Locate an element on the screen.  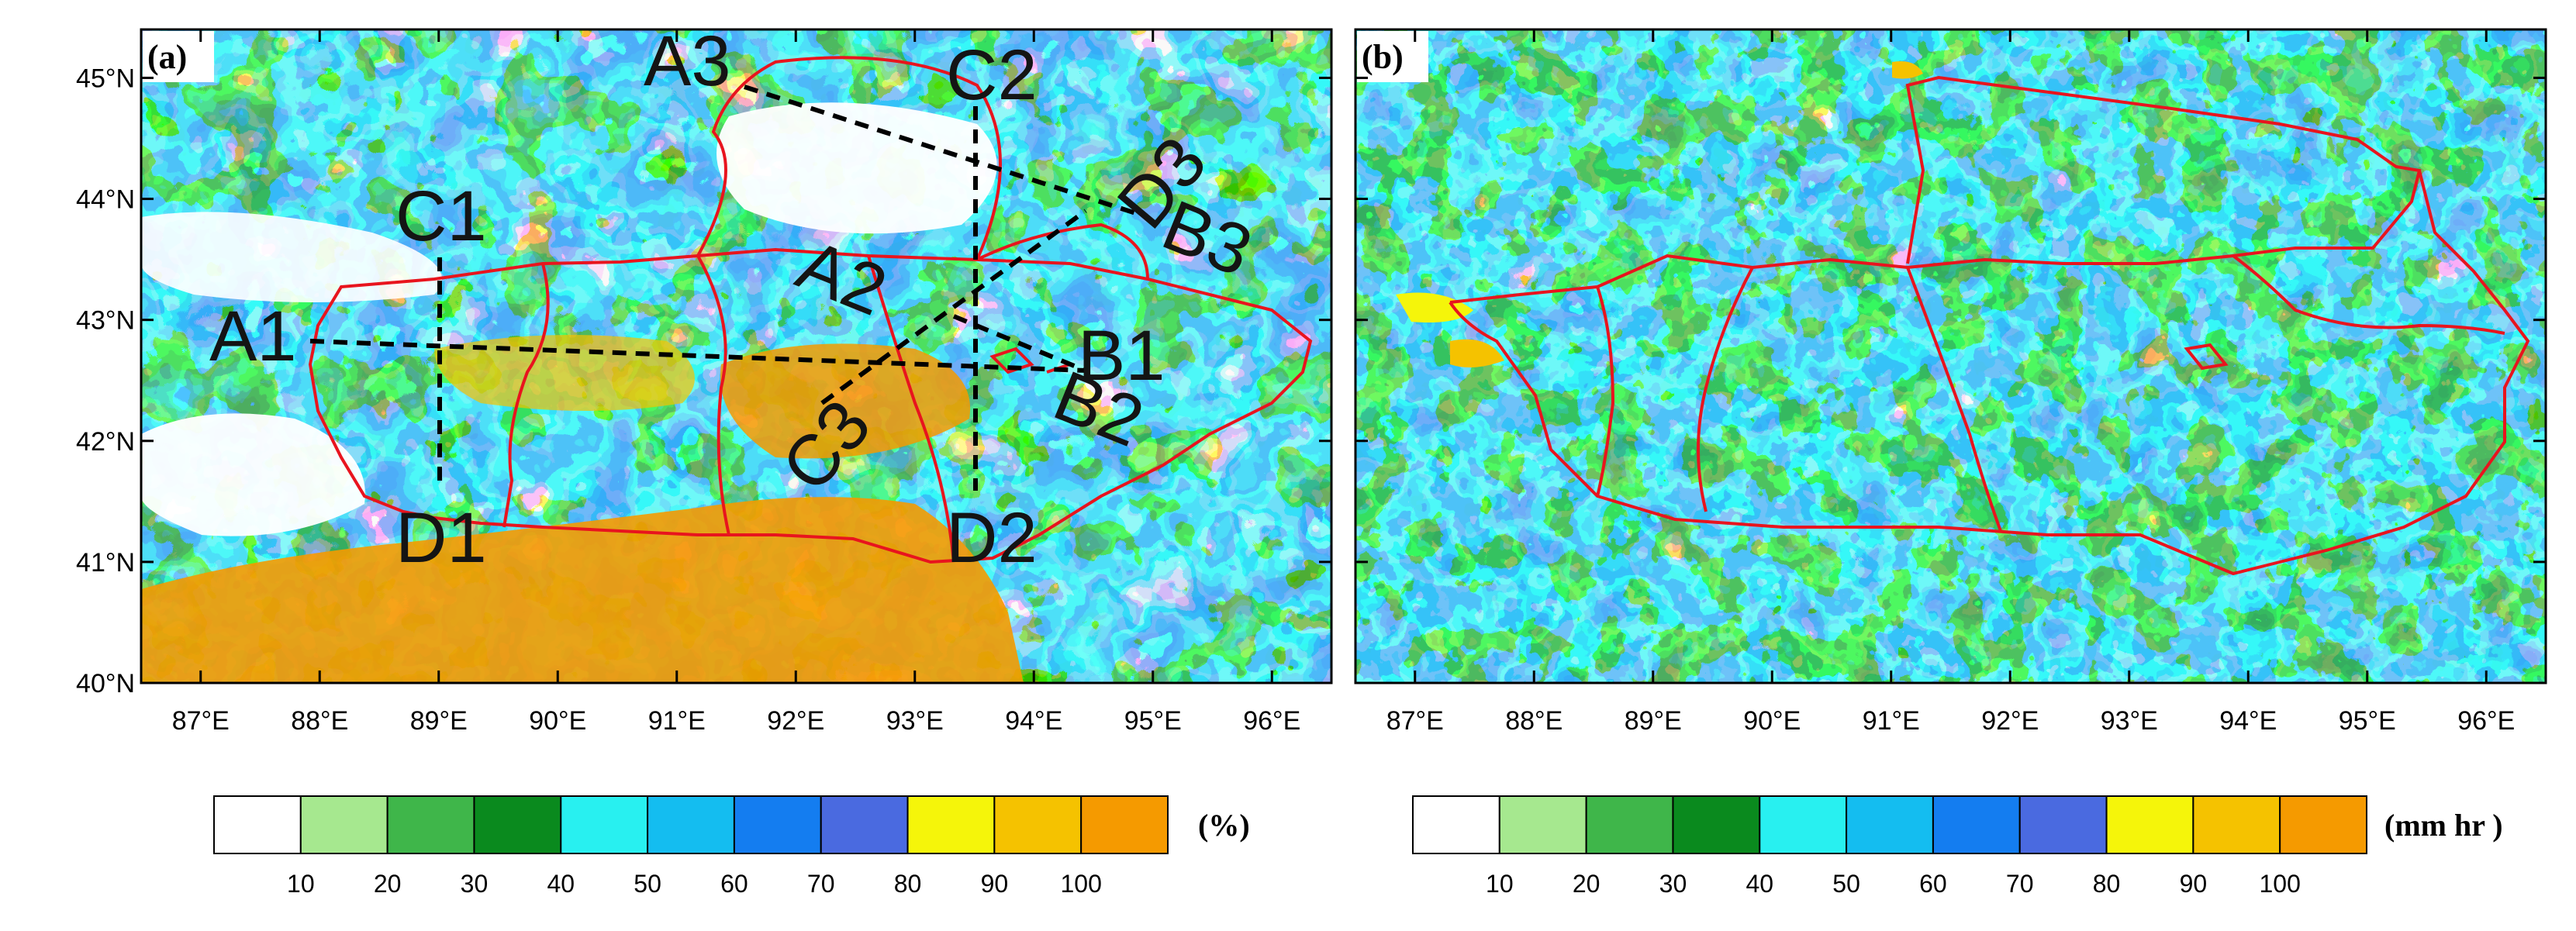
panel-a-label: (a) is located at coordinates (167, 57).